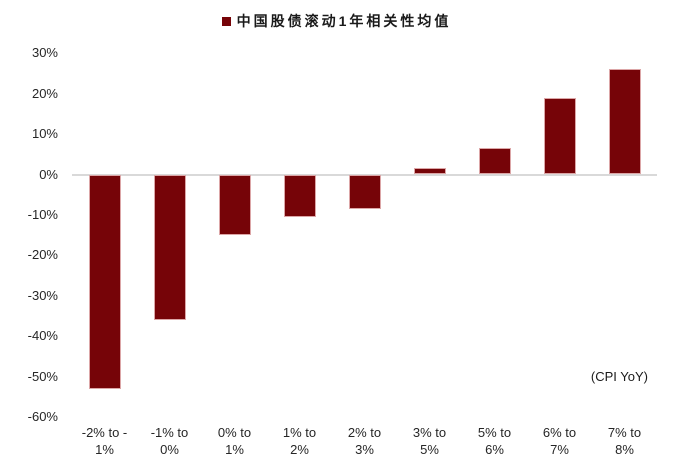  What do you see at coordinates (42, 376) in the screenshot?
I see `y-axis-tick-label: -50%` at bounding box center [42, 376].